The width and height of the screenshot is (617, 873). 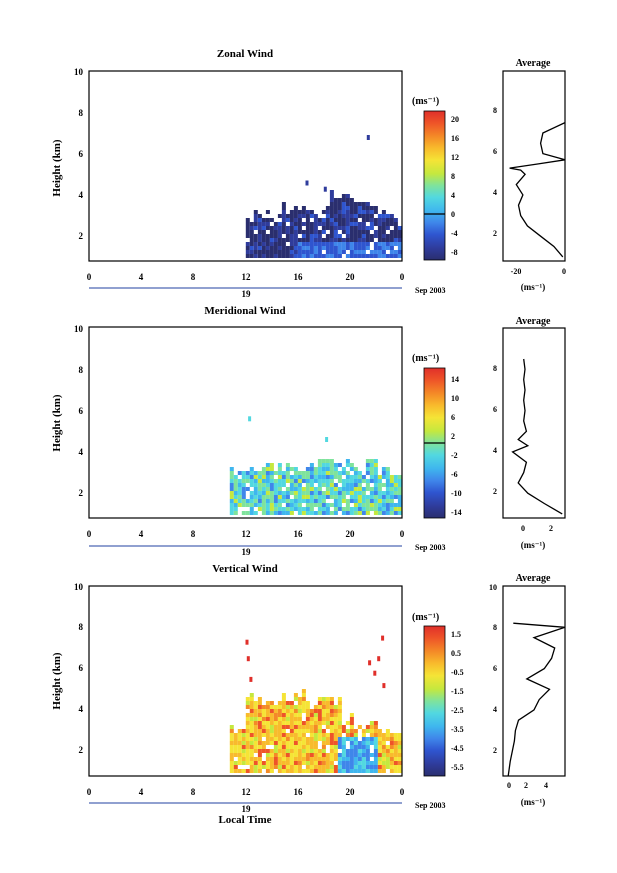 I want to click on colorbar-tick-label: 0, so click(x=453, y=214).